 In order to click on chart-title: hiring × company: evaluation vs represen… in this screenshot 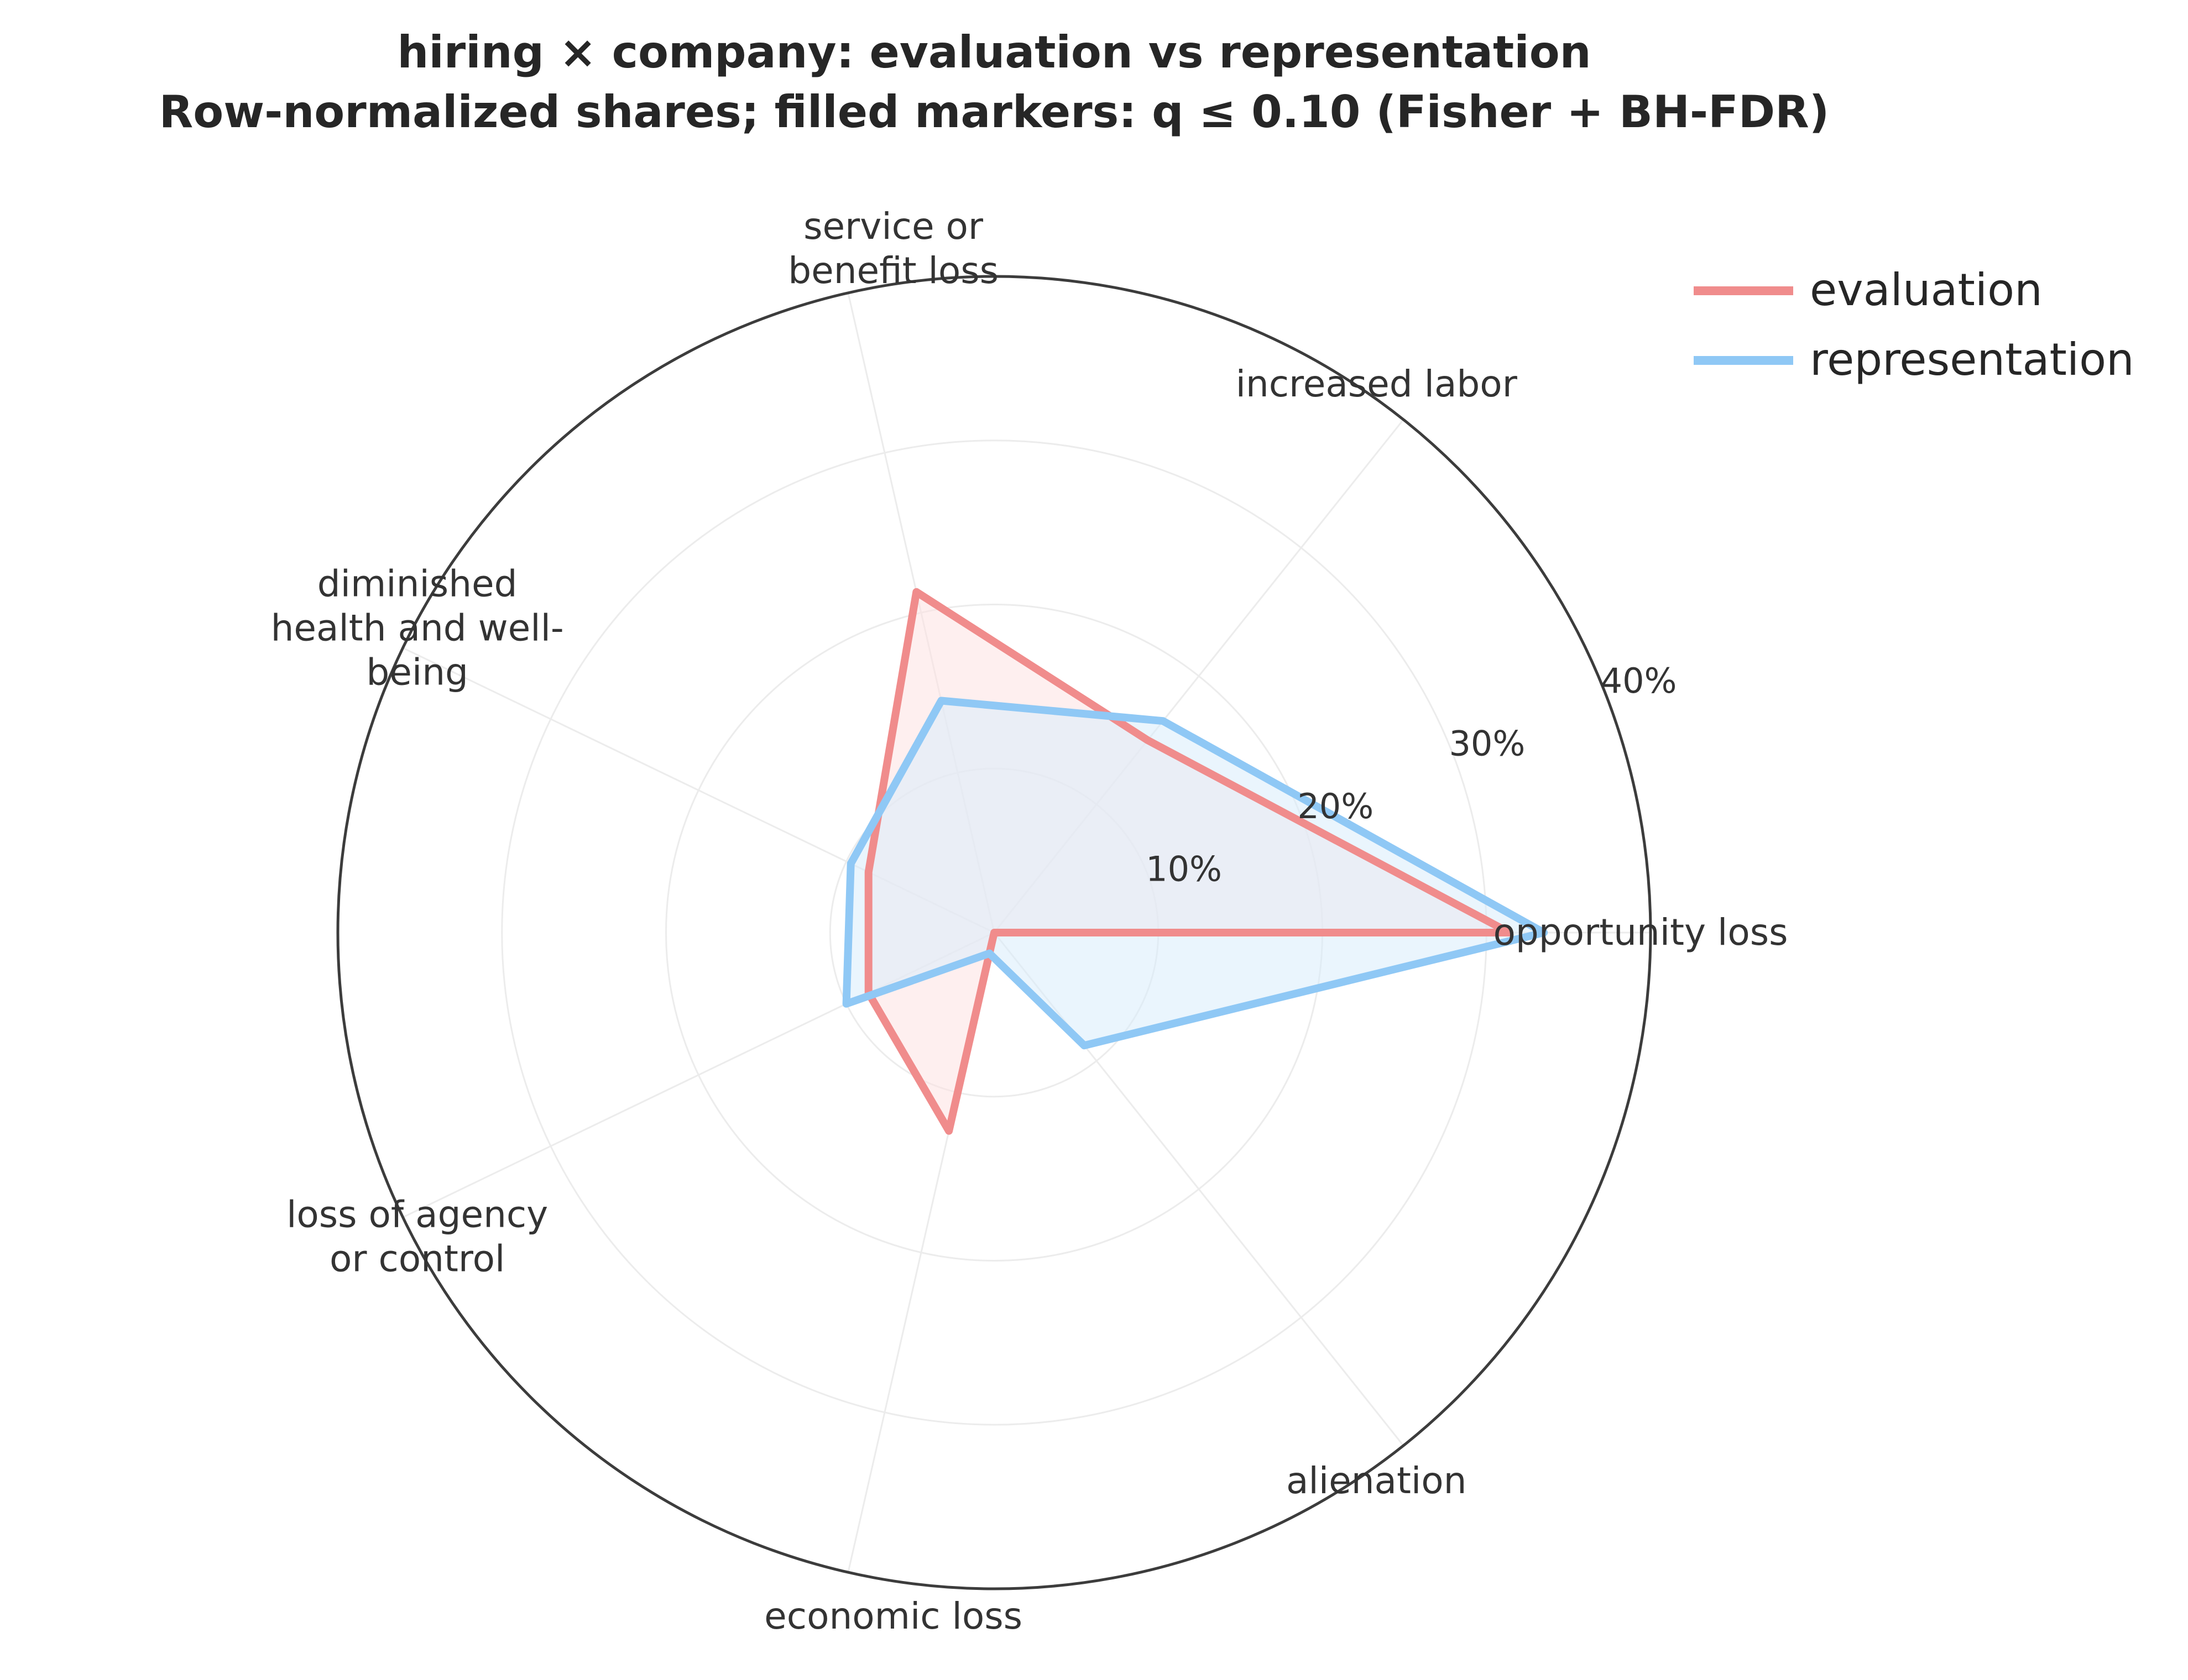, I will do `click(994, 82)`.